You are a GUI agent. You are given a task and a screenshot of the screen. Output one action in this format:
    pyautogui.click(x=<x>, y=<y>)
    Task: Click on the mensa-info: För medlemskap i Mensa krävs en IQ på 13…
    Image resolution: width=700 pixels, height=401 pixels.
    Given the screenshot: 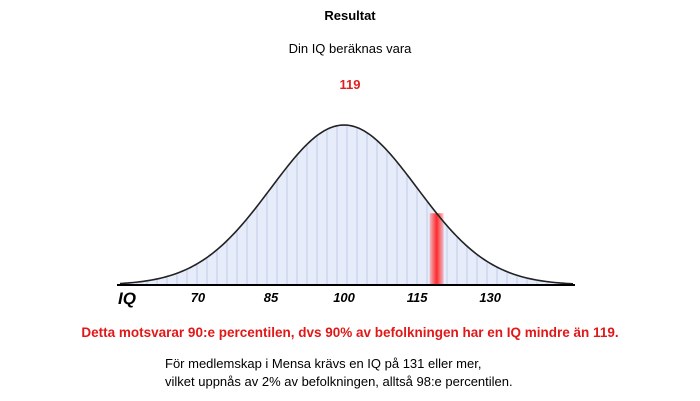 What is the action you would take?
    pyautogui.click(x=339, y=373)
    